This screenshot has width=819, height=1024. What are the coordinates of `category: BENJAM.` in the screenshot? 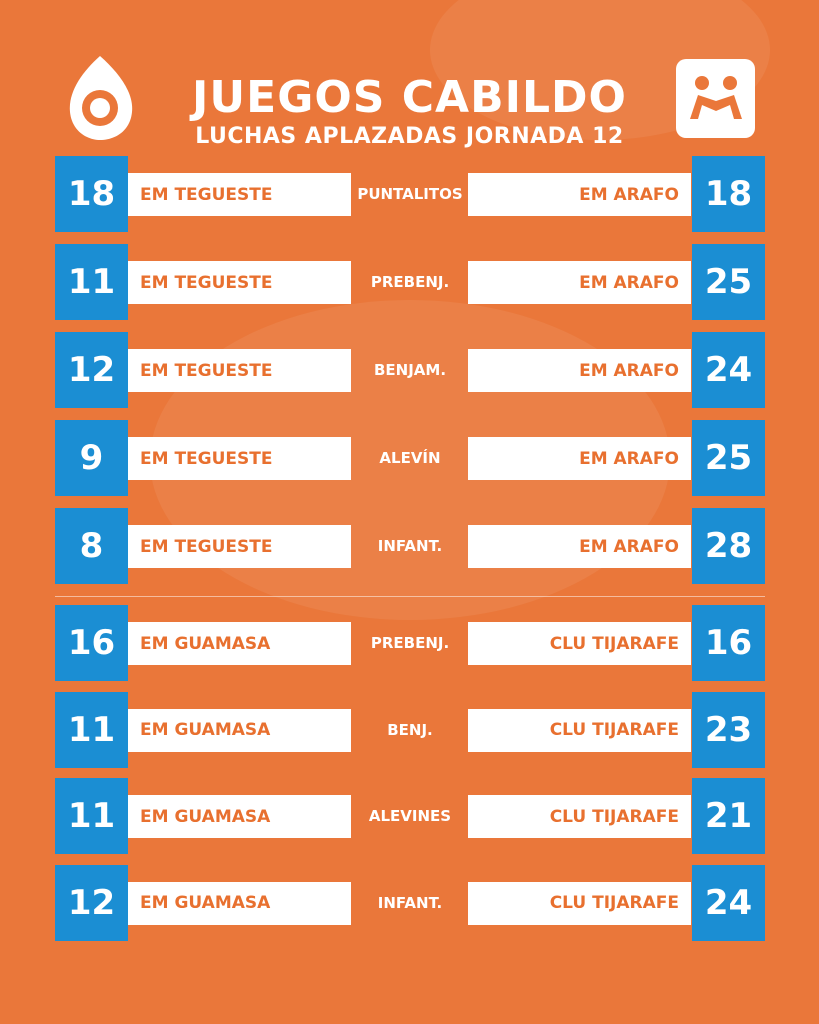 It's located at (410, 370).